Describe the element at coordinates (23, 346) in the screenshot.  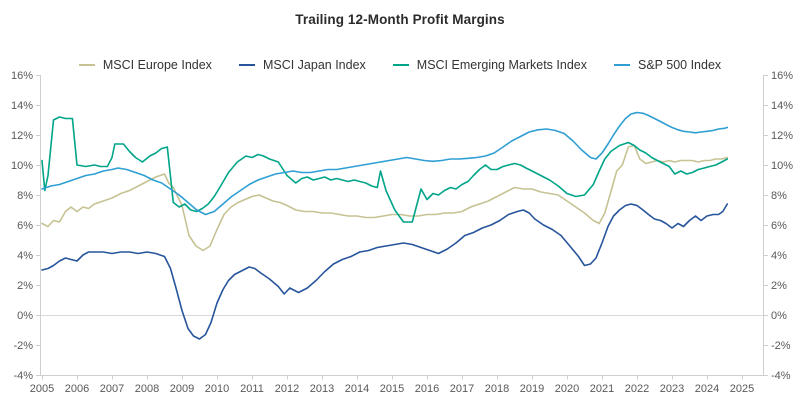
I see `y-axis-label-left: -2%` at that location.